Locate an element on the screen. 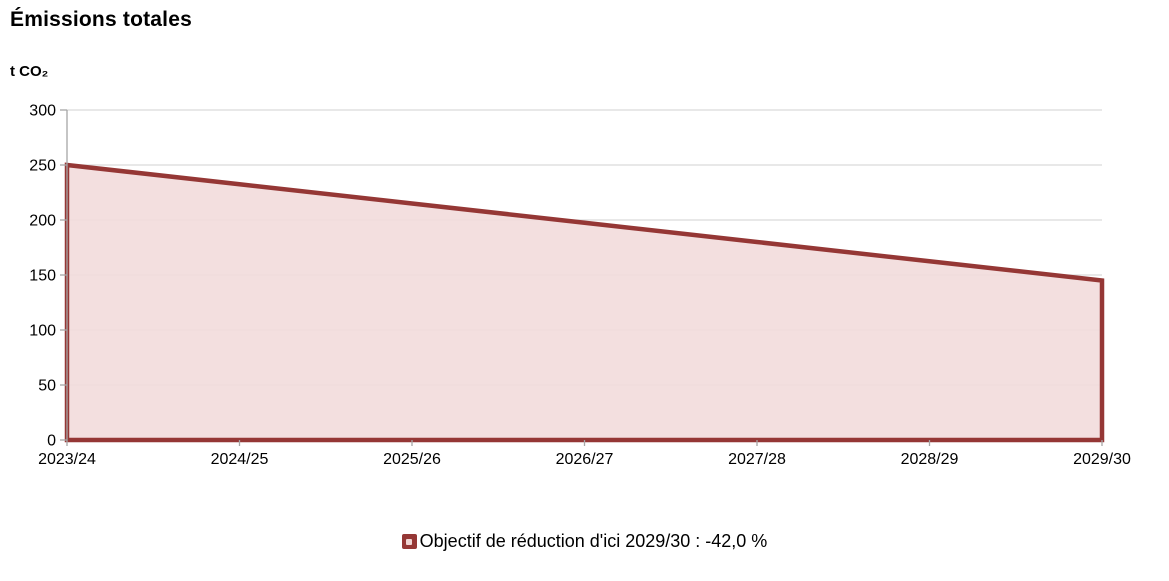  x-tick-label: 2026/27 is located at coordinates (585, 459).